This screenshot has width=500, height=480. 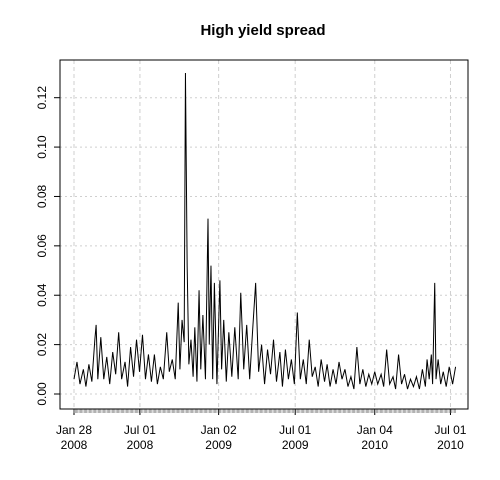 What do you see at coordinates (42, 345) in the screenshot?
I see `y-tick-label: 0.02` at bounding box center [42, 345].